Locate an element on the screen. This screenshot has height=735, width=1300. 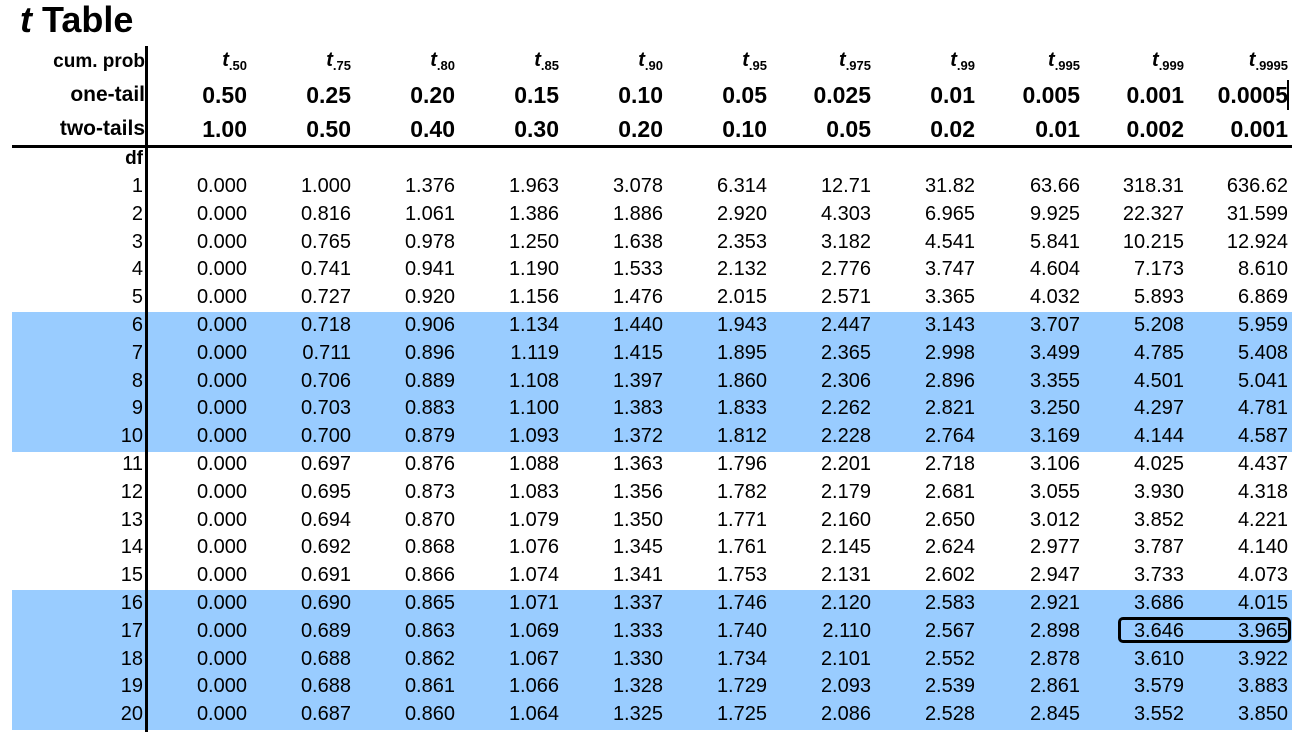
table-cell: 3.078 is located at coordinates (637, 186).